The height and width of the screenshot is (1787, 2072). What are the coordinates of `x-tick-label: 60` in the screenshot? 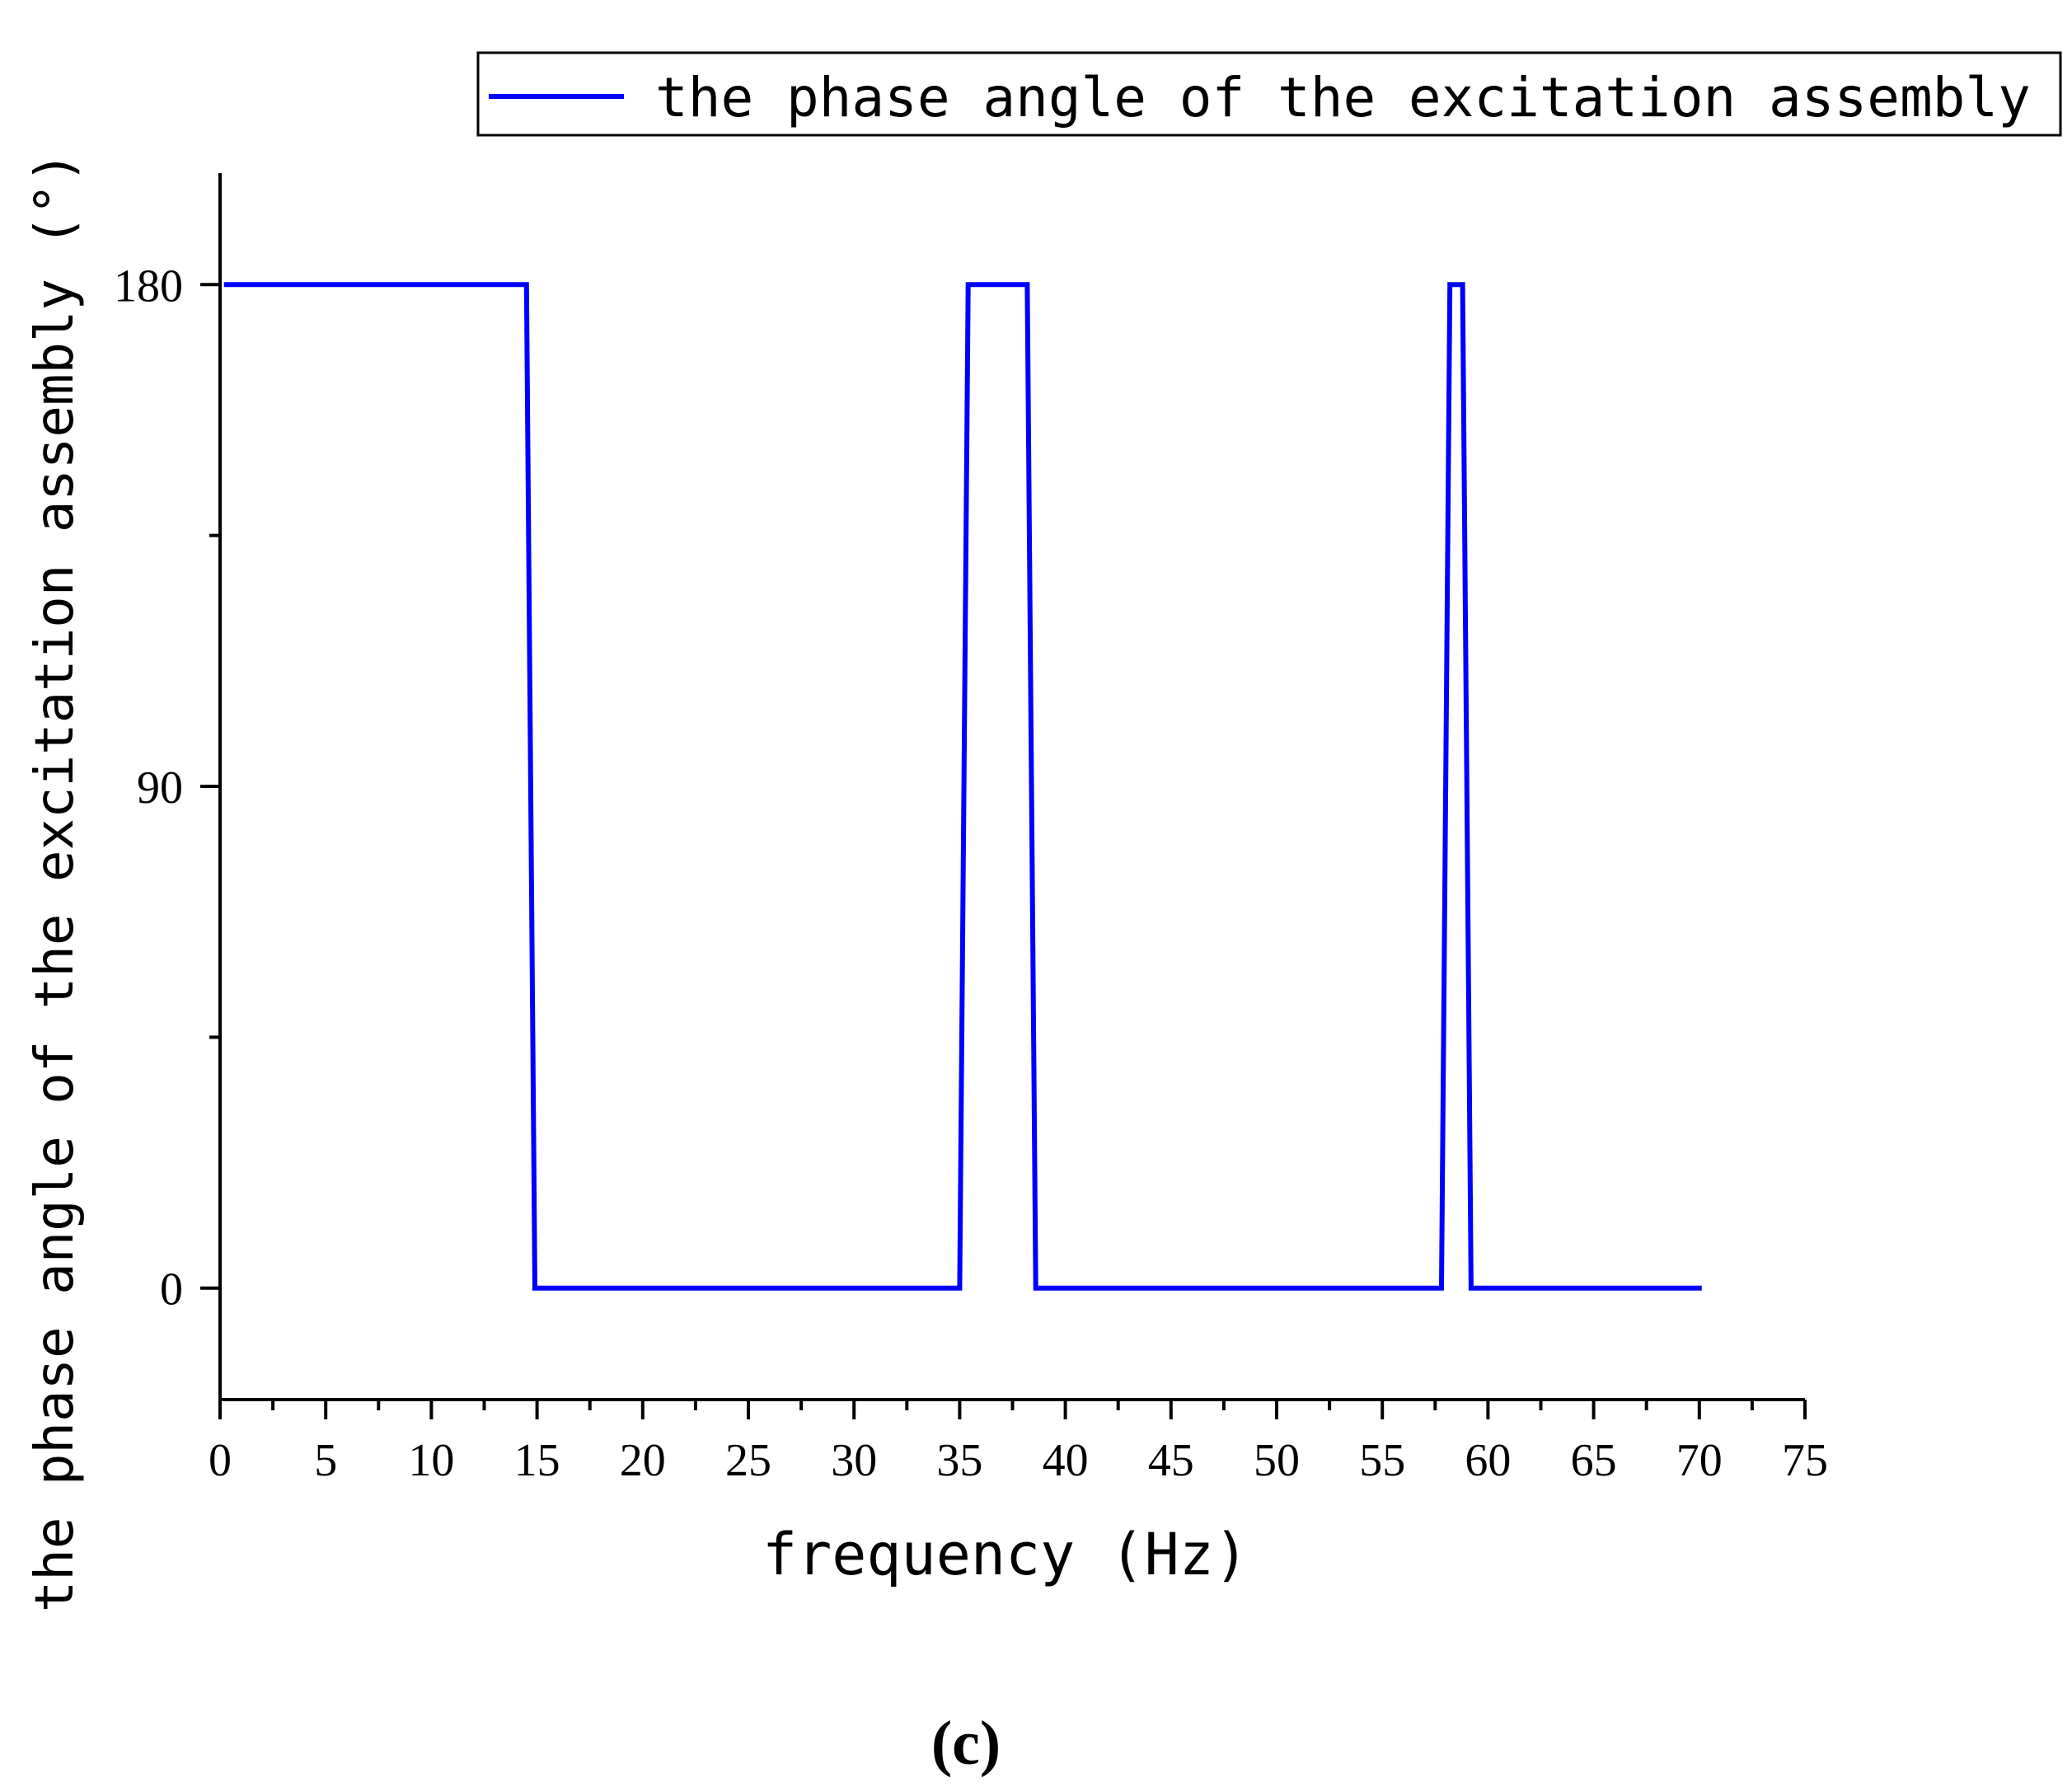 It's located at (1488, 1460).